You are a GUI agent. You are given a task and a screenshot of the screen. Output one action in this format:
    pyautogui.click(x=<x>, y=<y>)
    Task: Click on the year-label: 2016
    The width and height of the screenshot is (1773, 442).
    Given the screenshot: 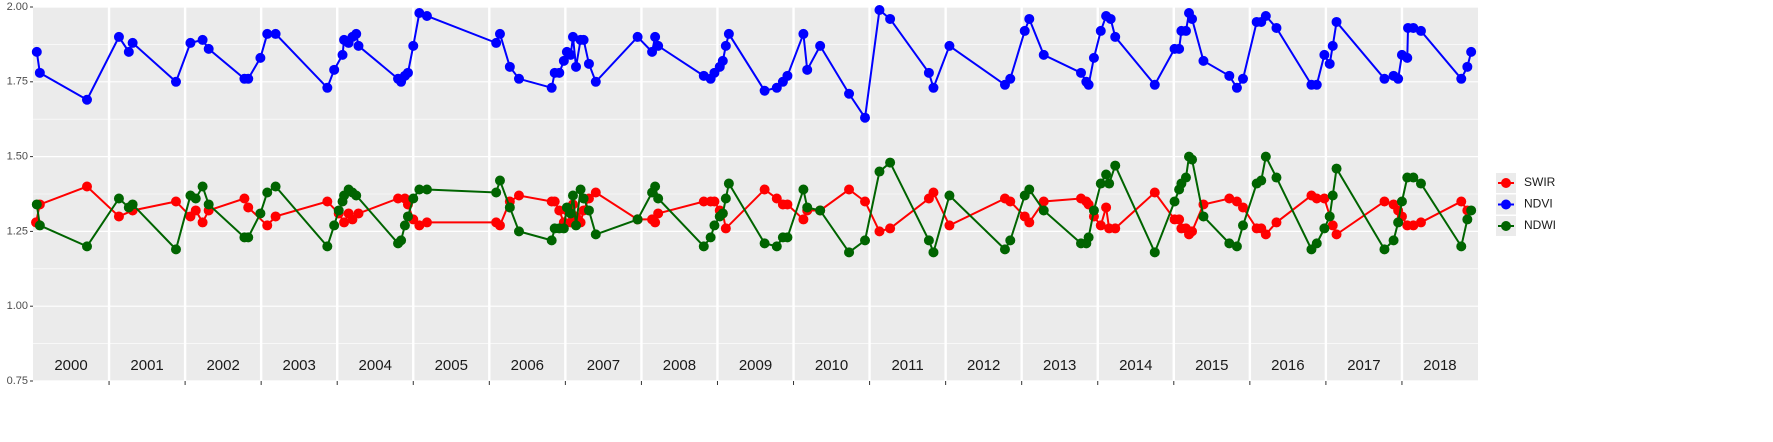 What is the action you would take?
    pyautogui.click(x=1287, y=365)
    